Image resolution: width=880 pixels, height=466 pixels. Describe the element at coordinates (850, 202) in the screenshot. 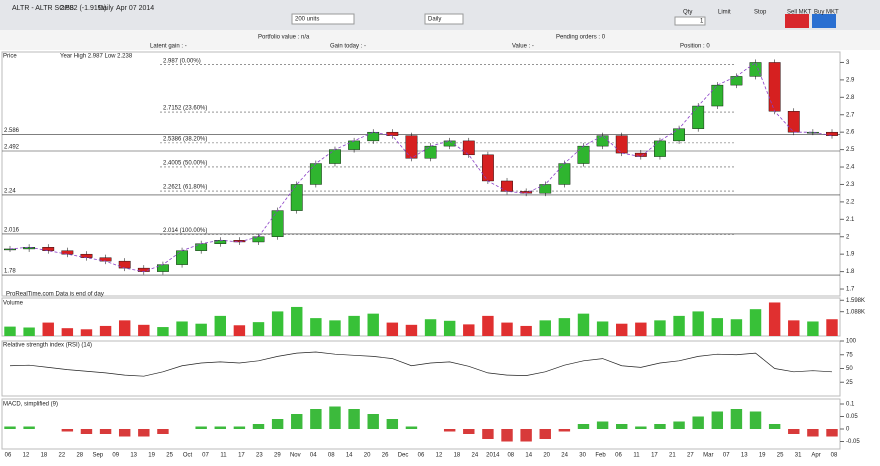

I see `y-tick-label: 2.2` at that location.